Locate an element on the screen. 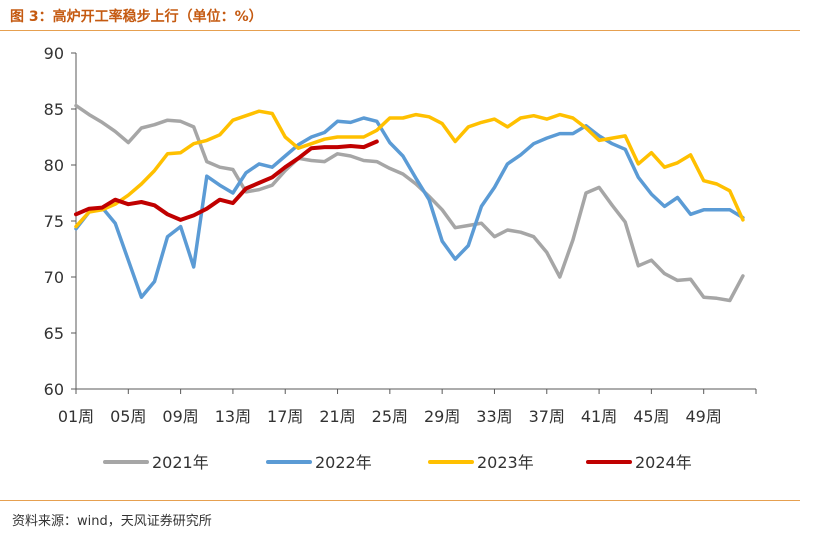 This screenshot has width=813, height=534. series-line-2024年 is located at coordinates (226, 180).